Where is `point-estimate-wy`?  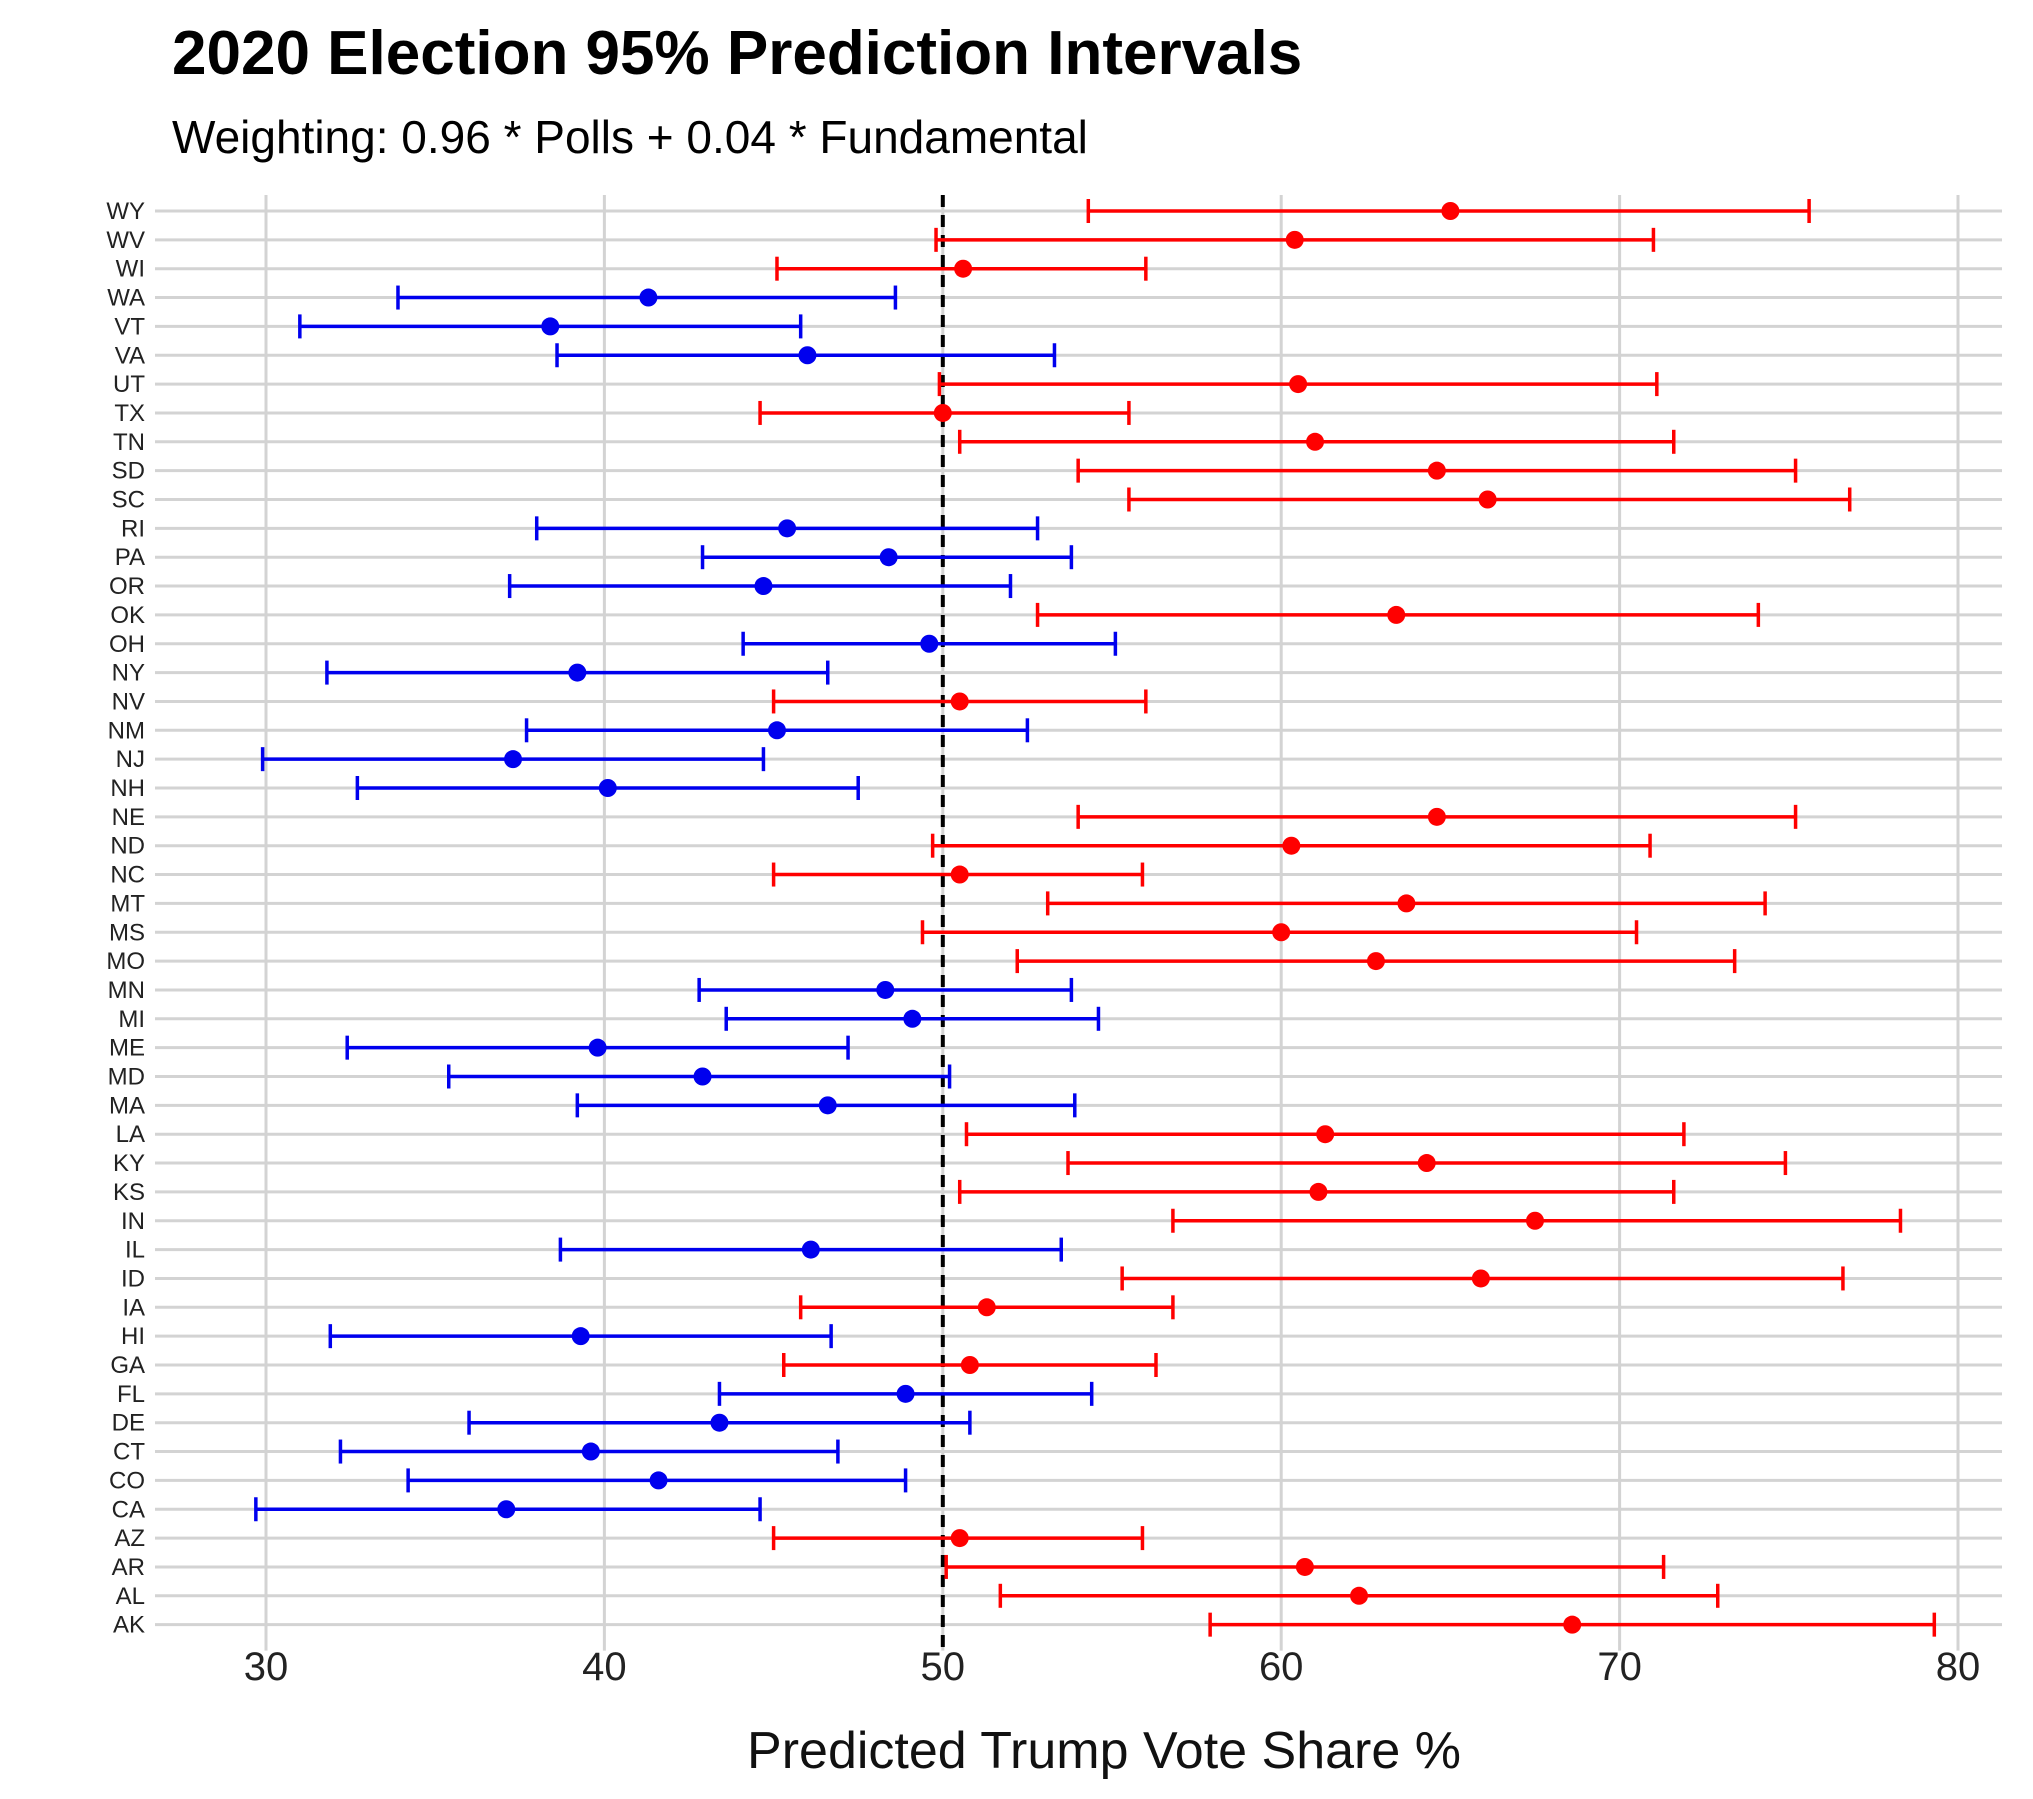 point-estimate-wy is located at coordinates (1450, 211).